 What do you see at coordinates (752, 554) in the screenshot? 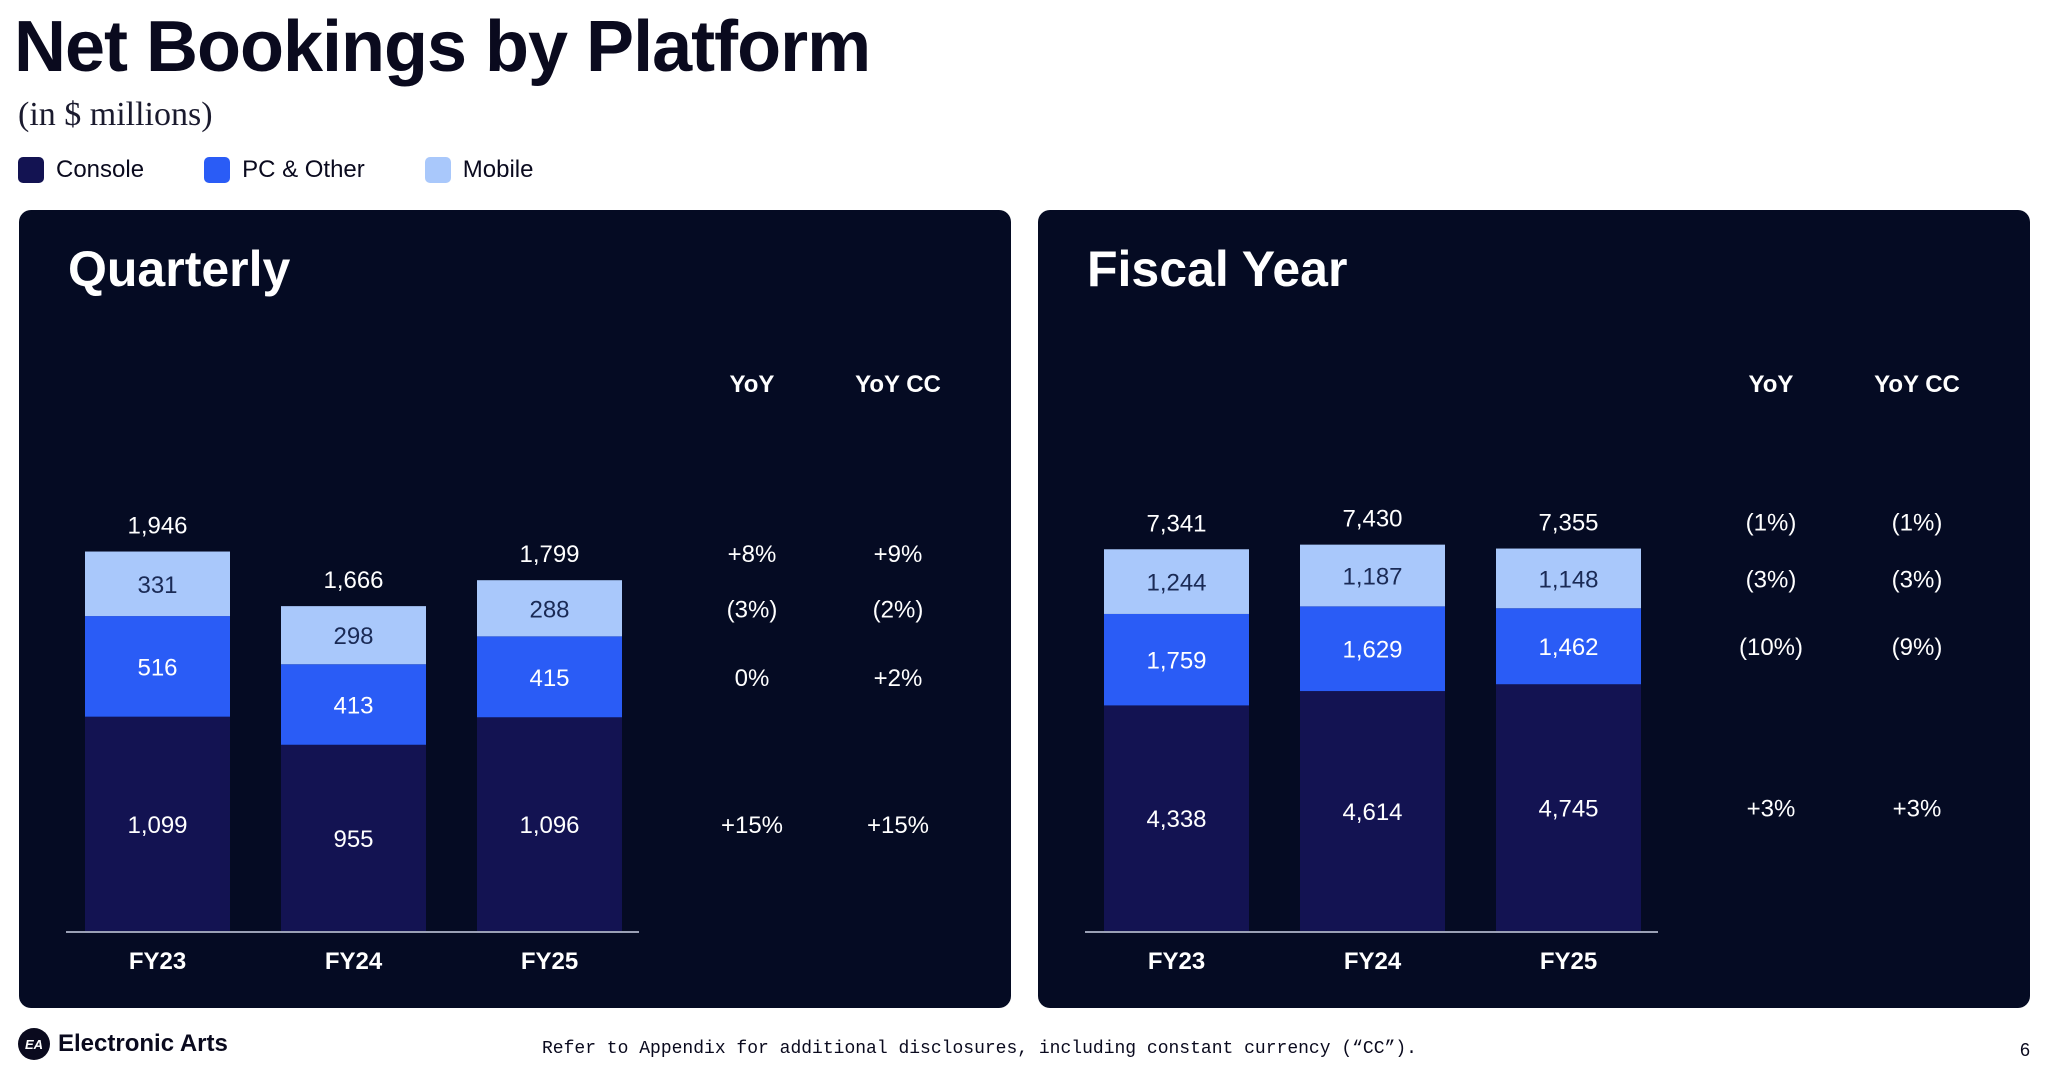
I see `growth-yoy-total: +8%` at bounding box center [752, 554].